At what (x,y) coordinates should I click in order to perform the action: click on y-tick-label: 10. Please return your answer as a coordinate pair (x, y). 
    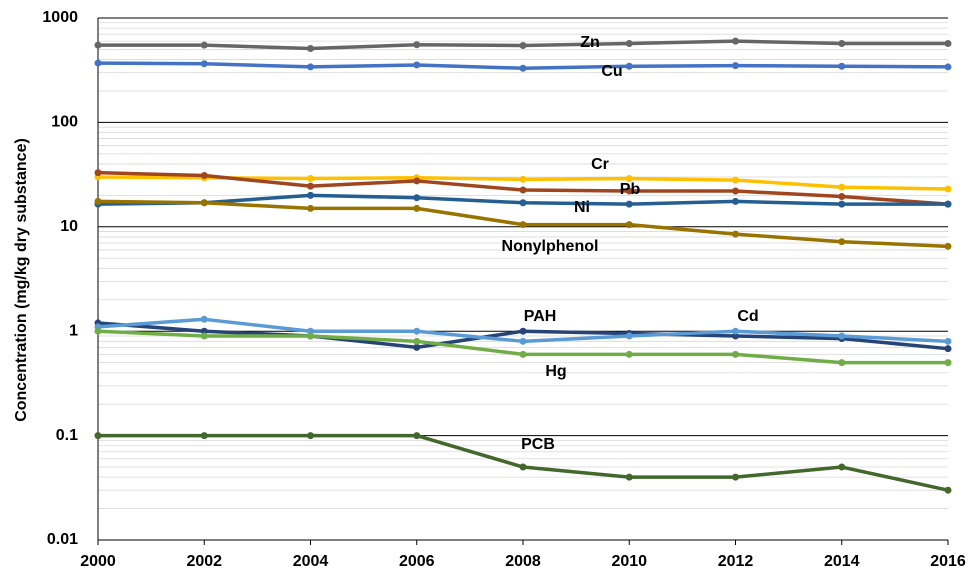
    Looking at the image, I should click on (69, 226).